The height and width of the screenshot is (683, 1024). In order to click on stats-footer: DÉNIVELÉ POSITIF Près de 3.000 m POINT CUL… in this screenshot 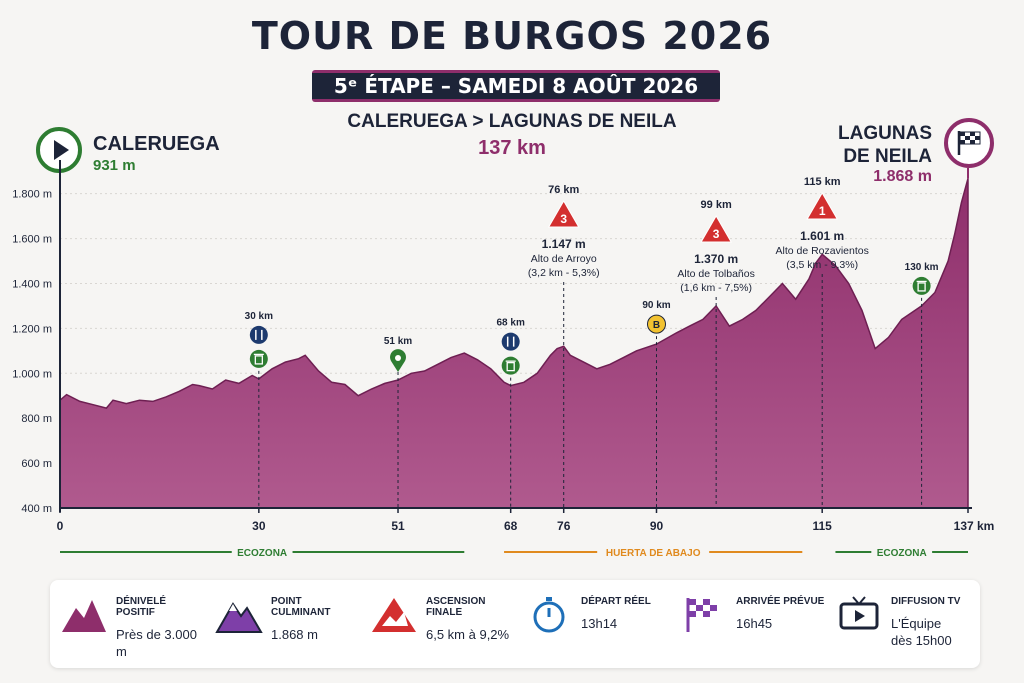, I will do `click(515, 624)`.